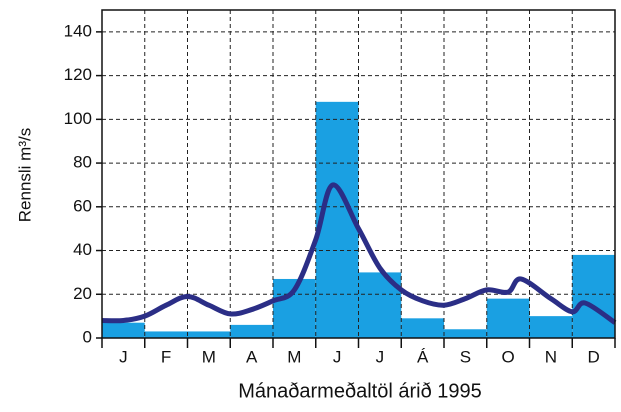  I want to click on x-axis-label: Mánaðarmeðaltöl árið 1995, so click(360, 391).